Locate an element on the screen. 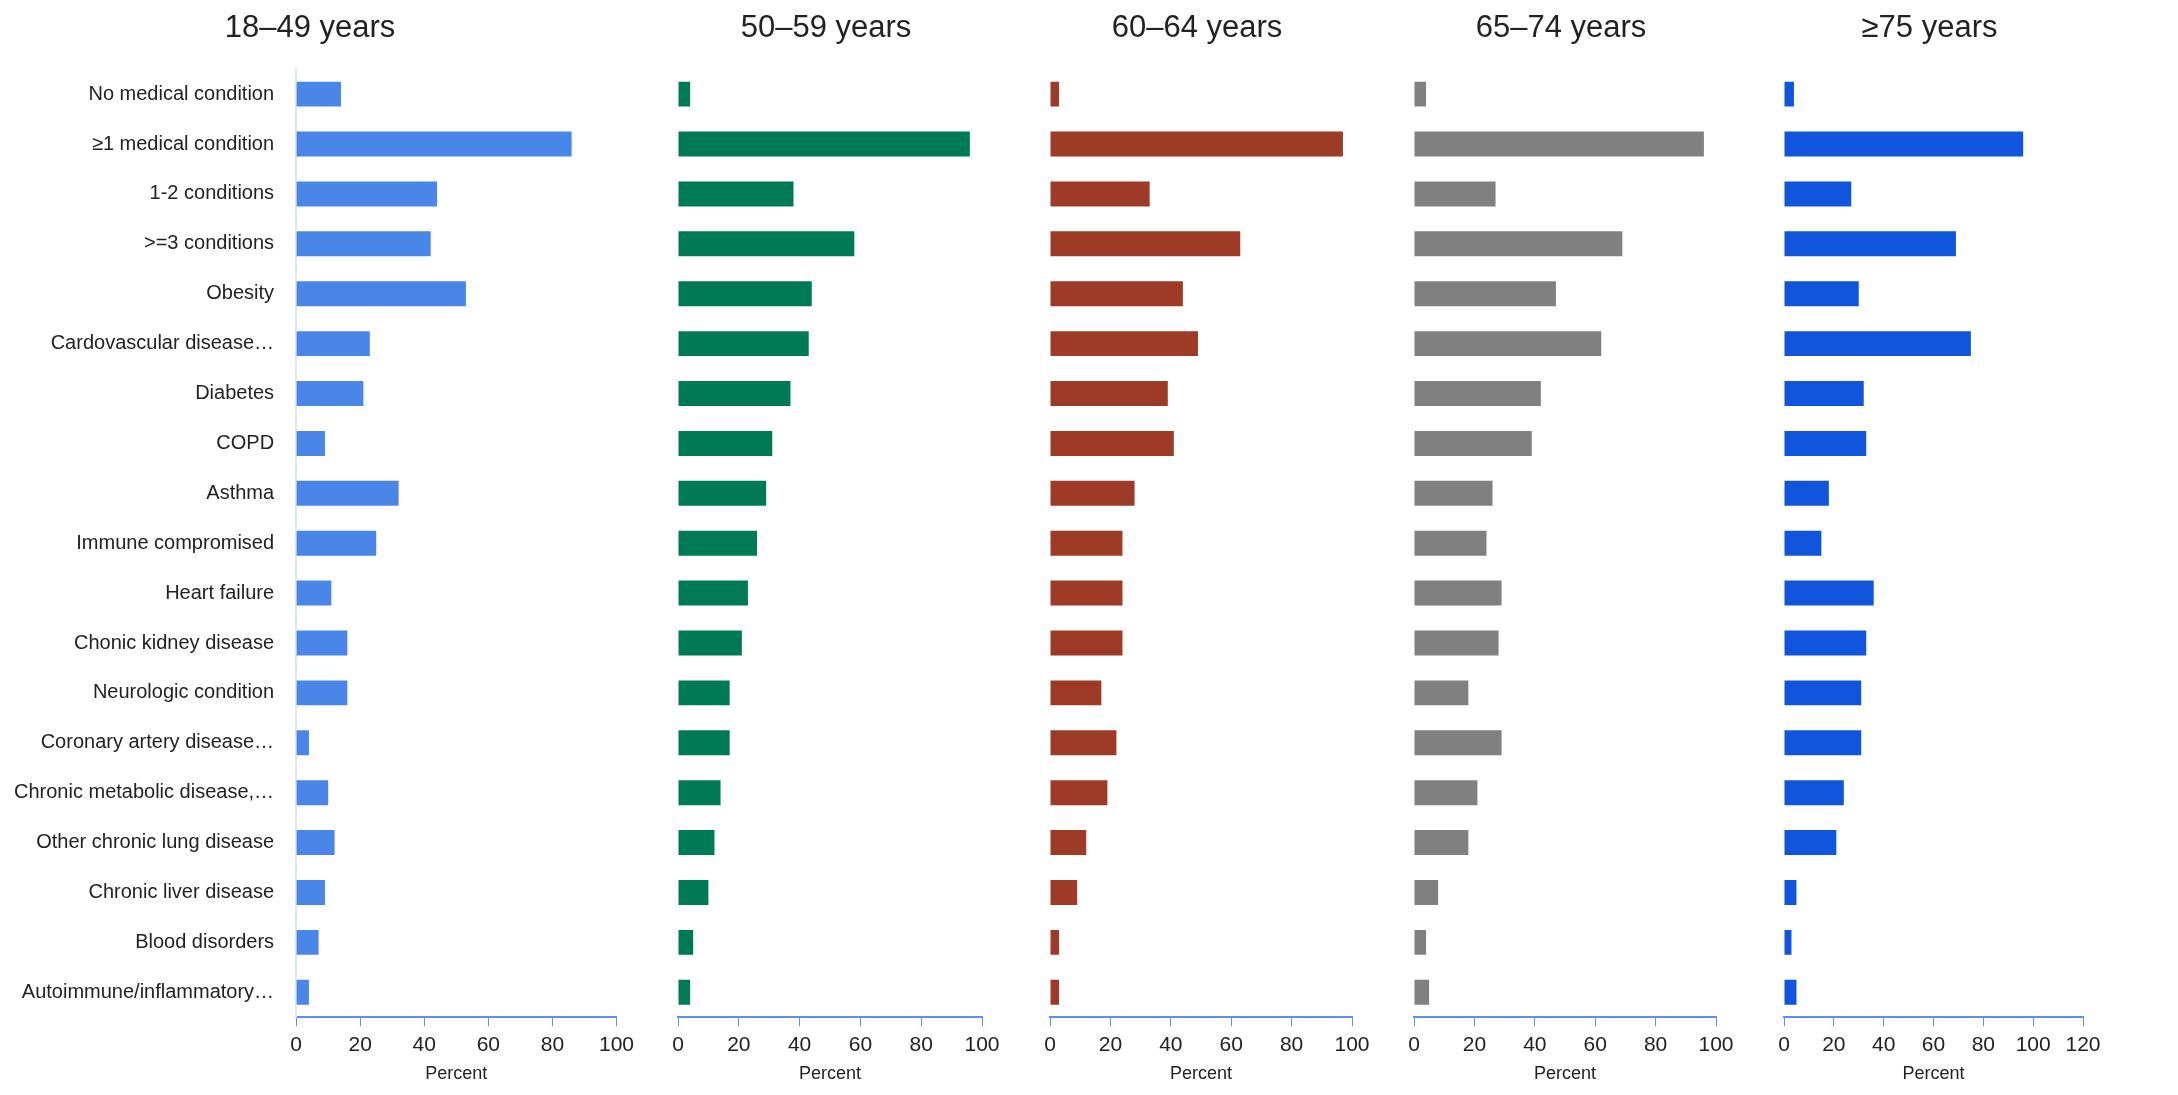 This screenshot has width=2178, height=1095. y-tick-label: Neurologic condition is located at coordinates (183, 691).